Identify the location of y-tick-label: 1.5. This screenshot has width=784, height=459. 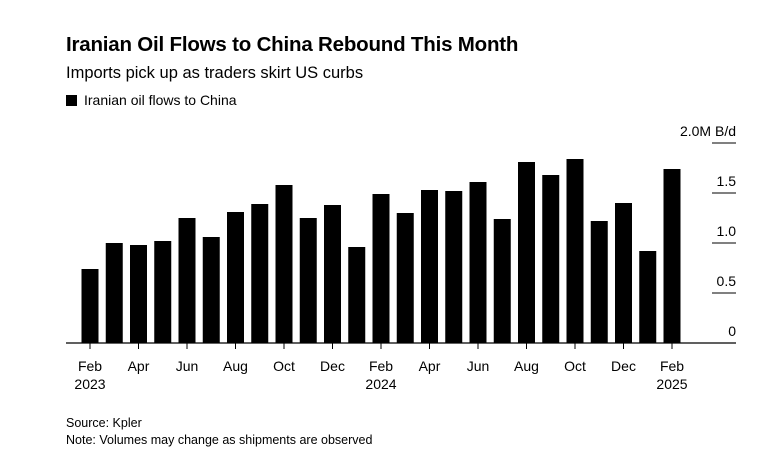
(727, 181).